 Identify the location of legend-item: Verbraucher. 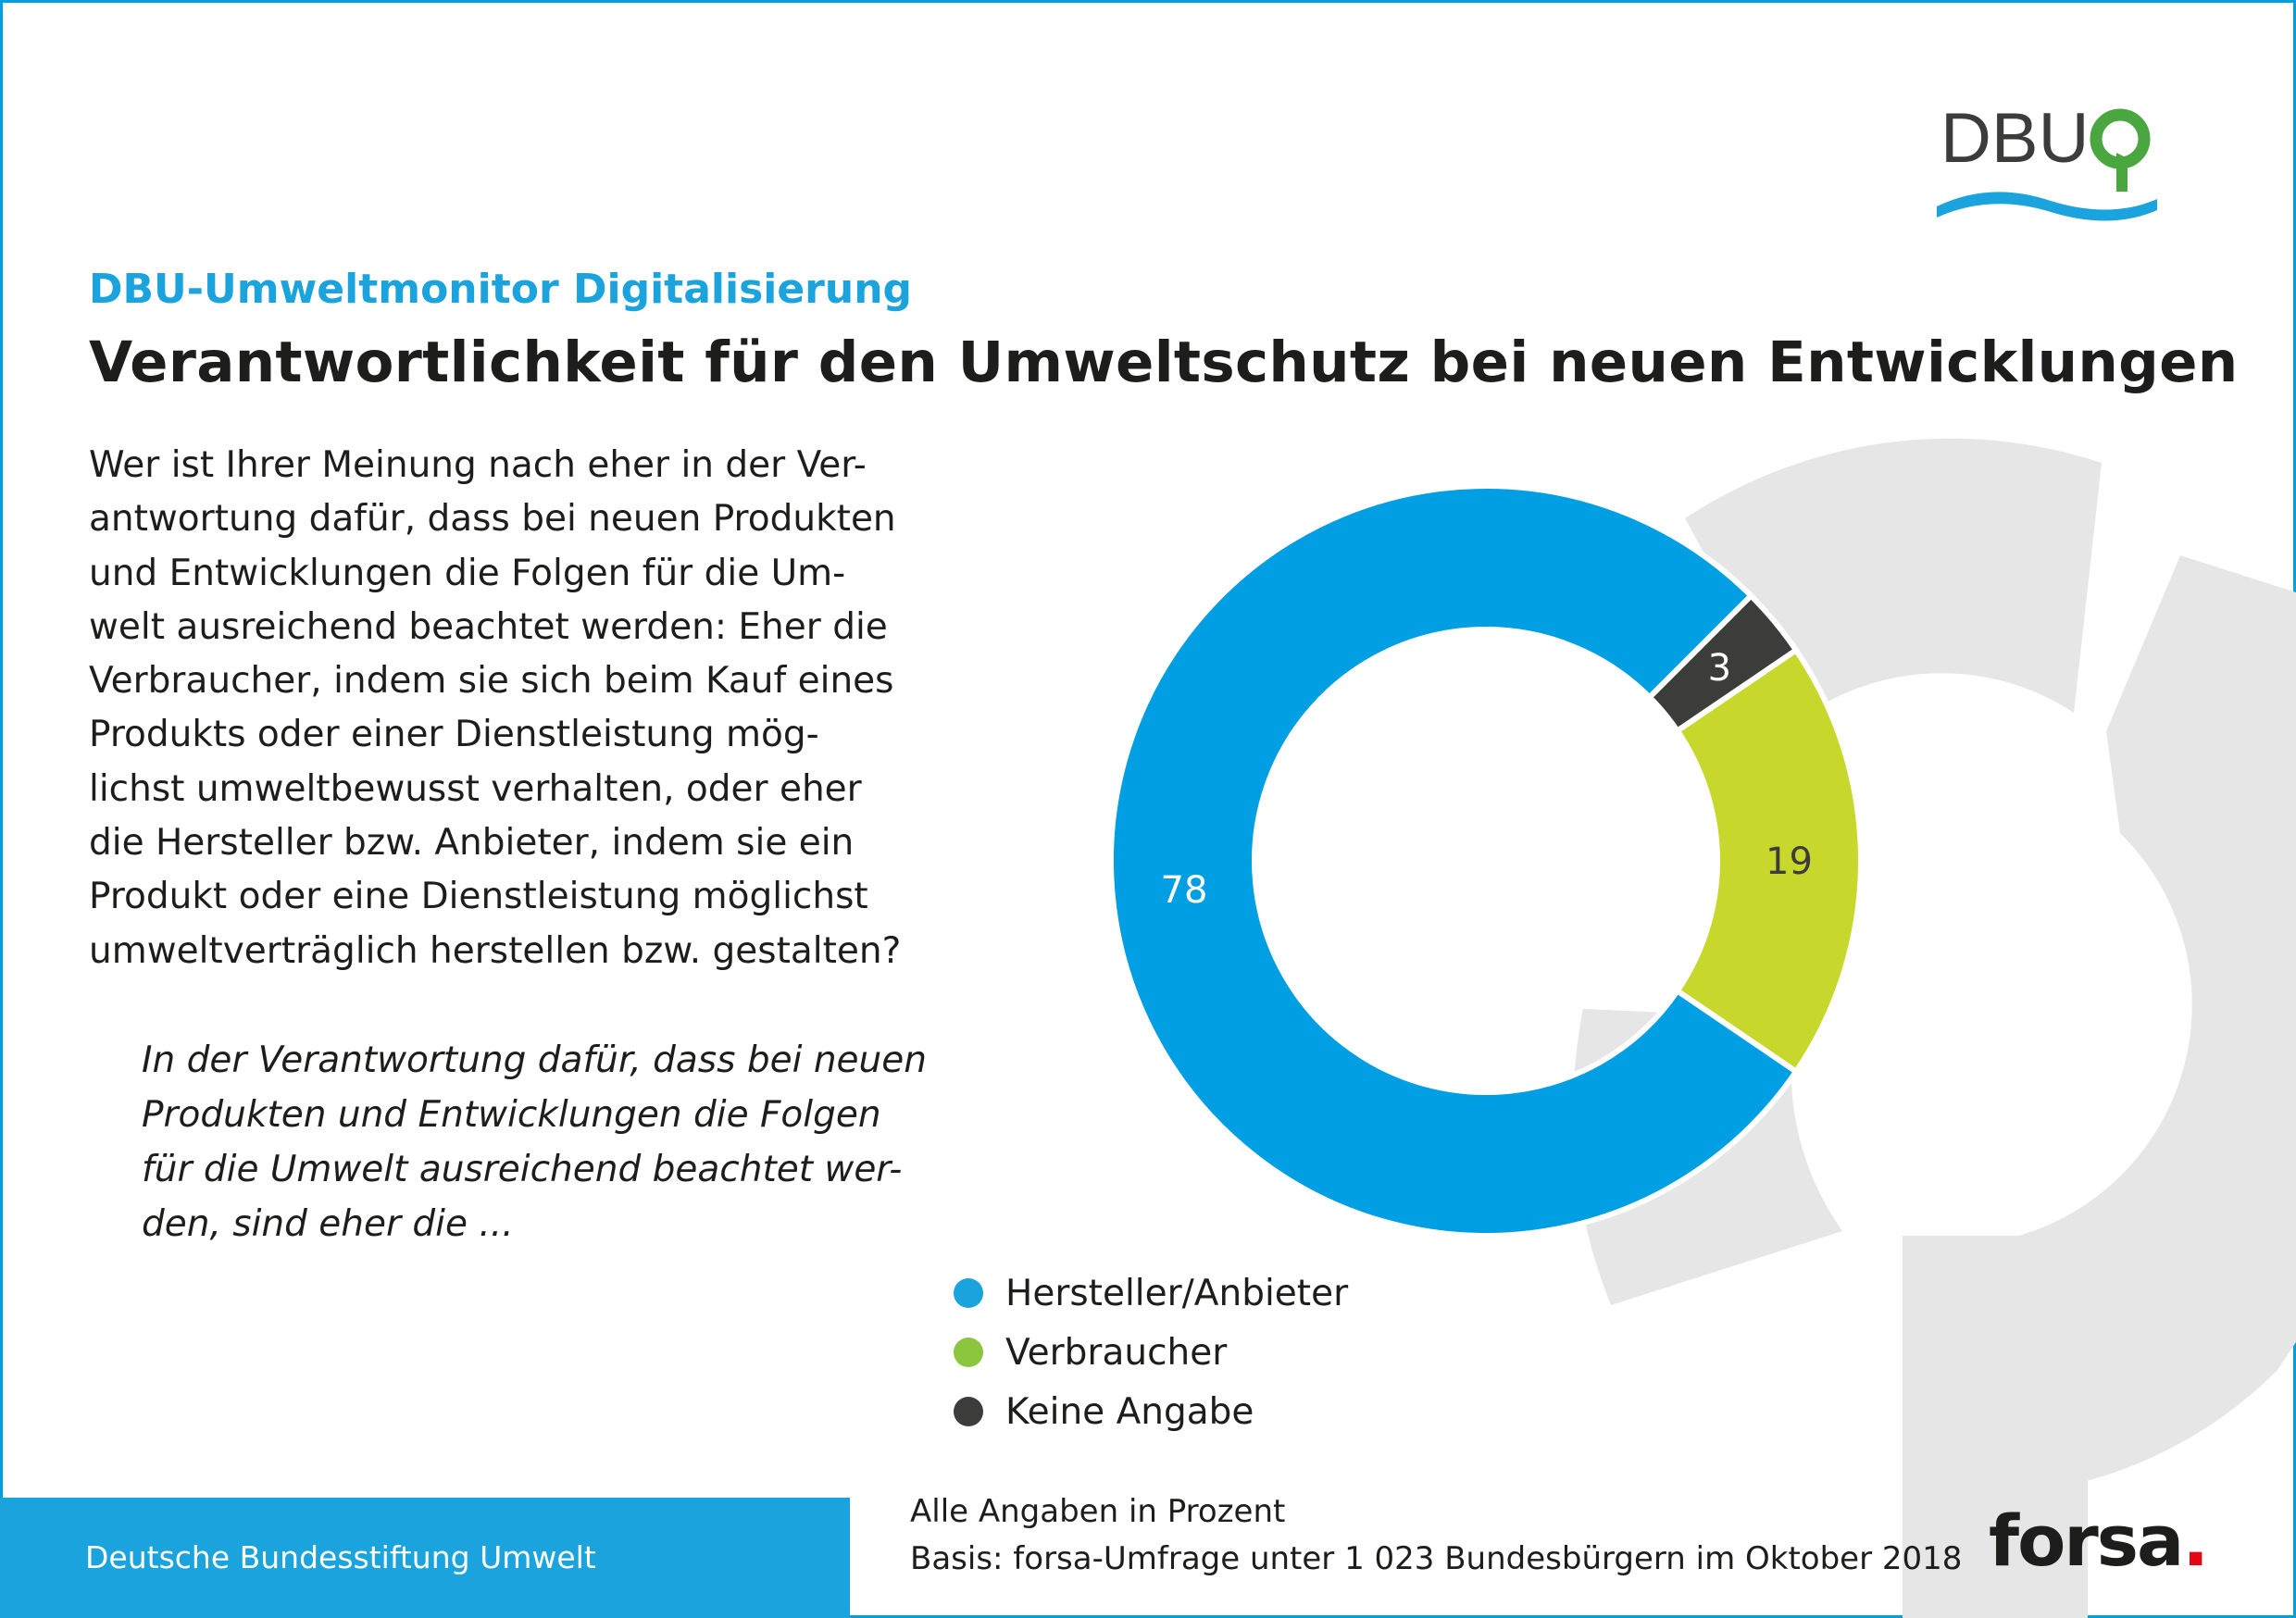
(1151, 1352).